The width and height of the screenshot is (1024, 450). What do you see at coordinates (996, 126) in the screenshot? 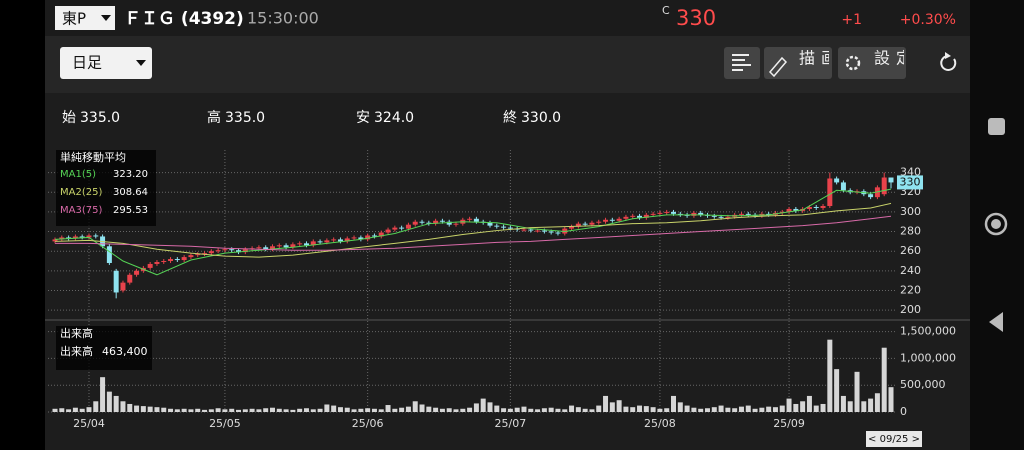
I see `recent-button` at bounding box center [996, 126].